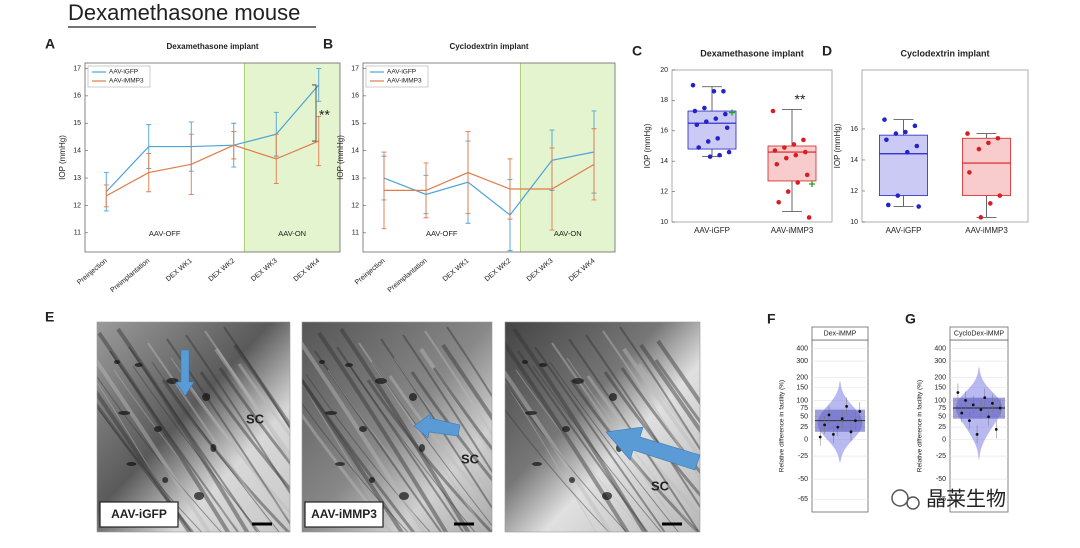  What do you see at coordinates (803, 456) in the screenshot?
I see `y-tick-label: -25` at bounding box center [803, 456].